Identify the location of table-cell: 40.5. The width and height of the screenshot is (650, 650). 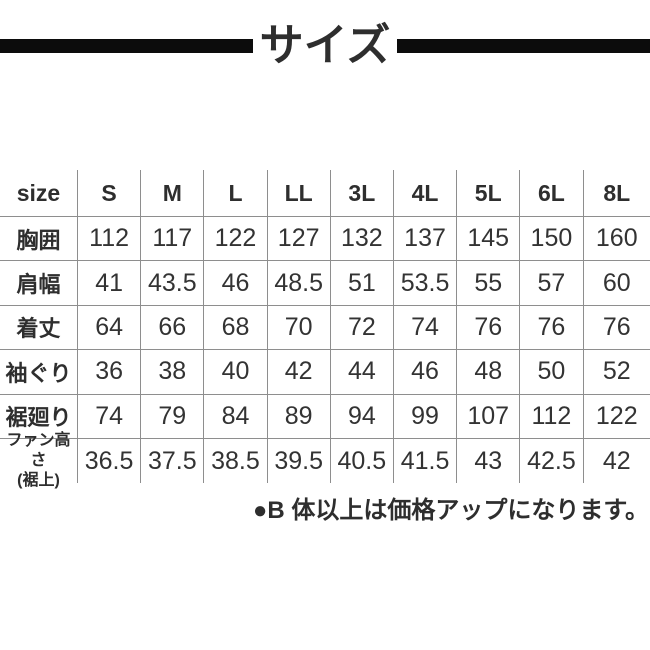
(362, 461).